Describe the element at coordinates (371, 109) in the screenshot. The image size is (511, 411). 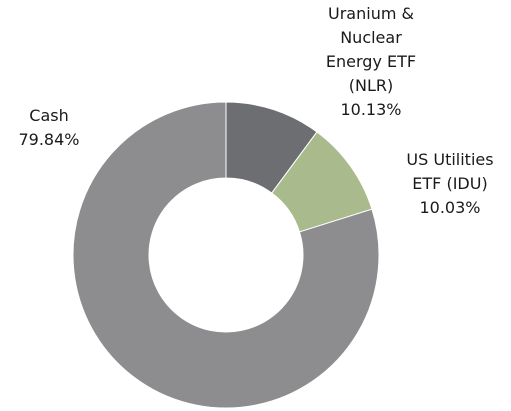
I see `value-label: 10.13%` at that location.